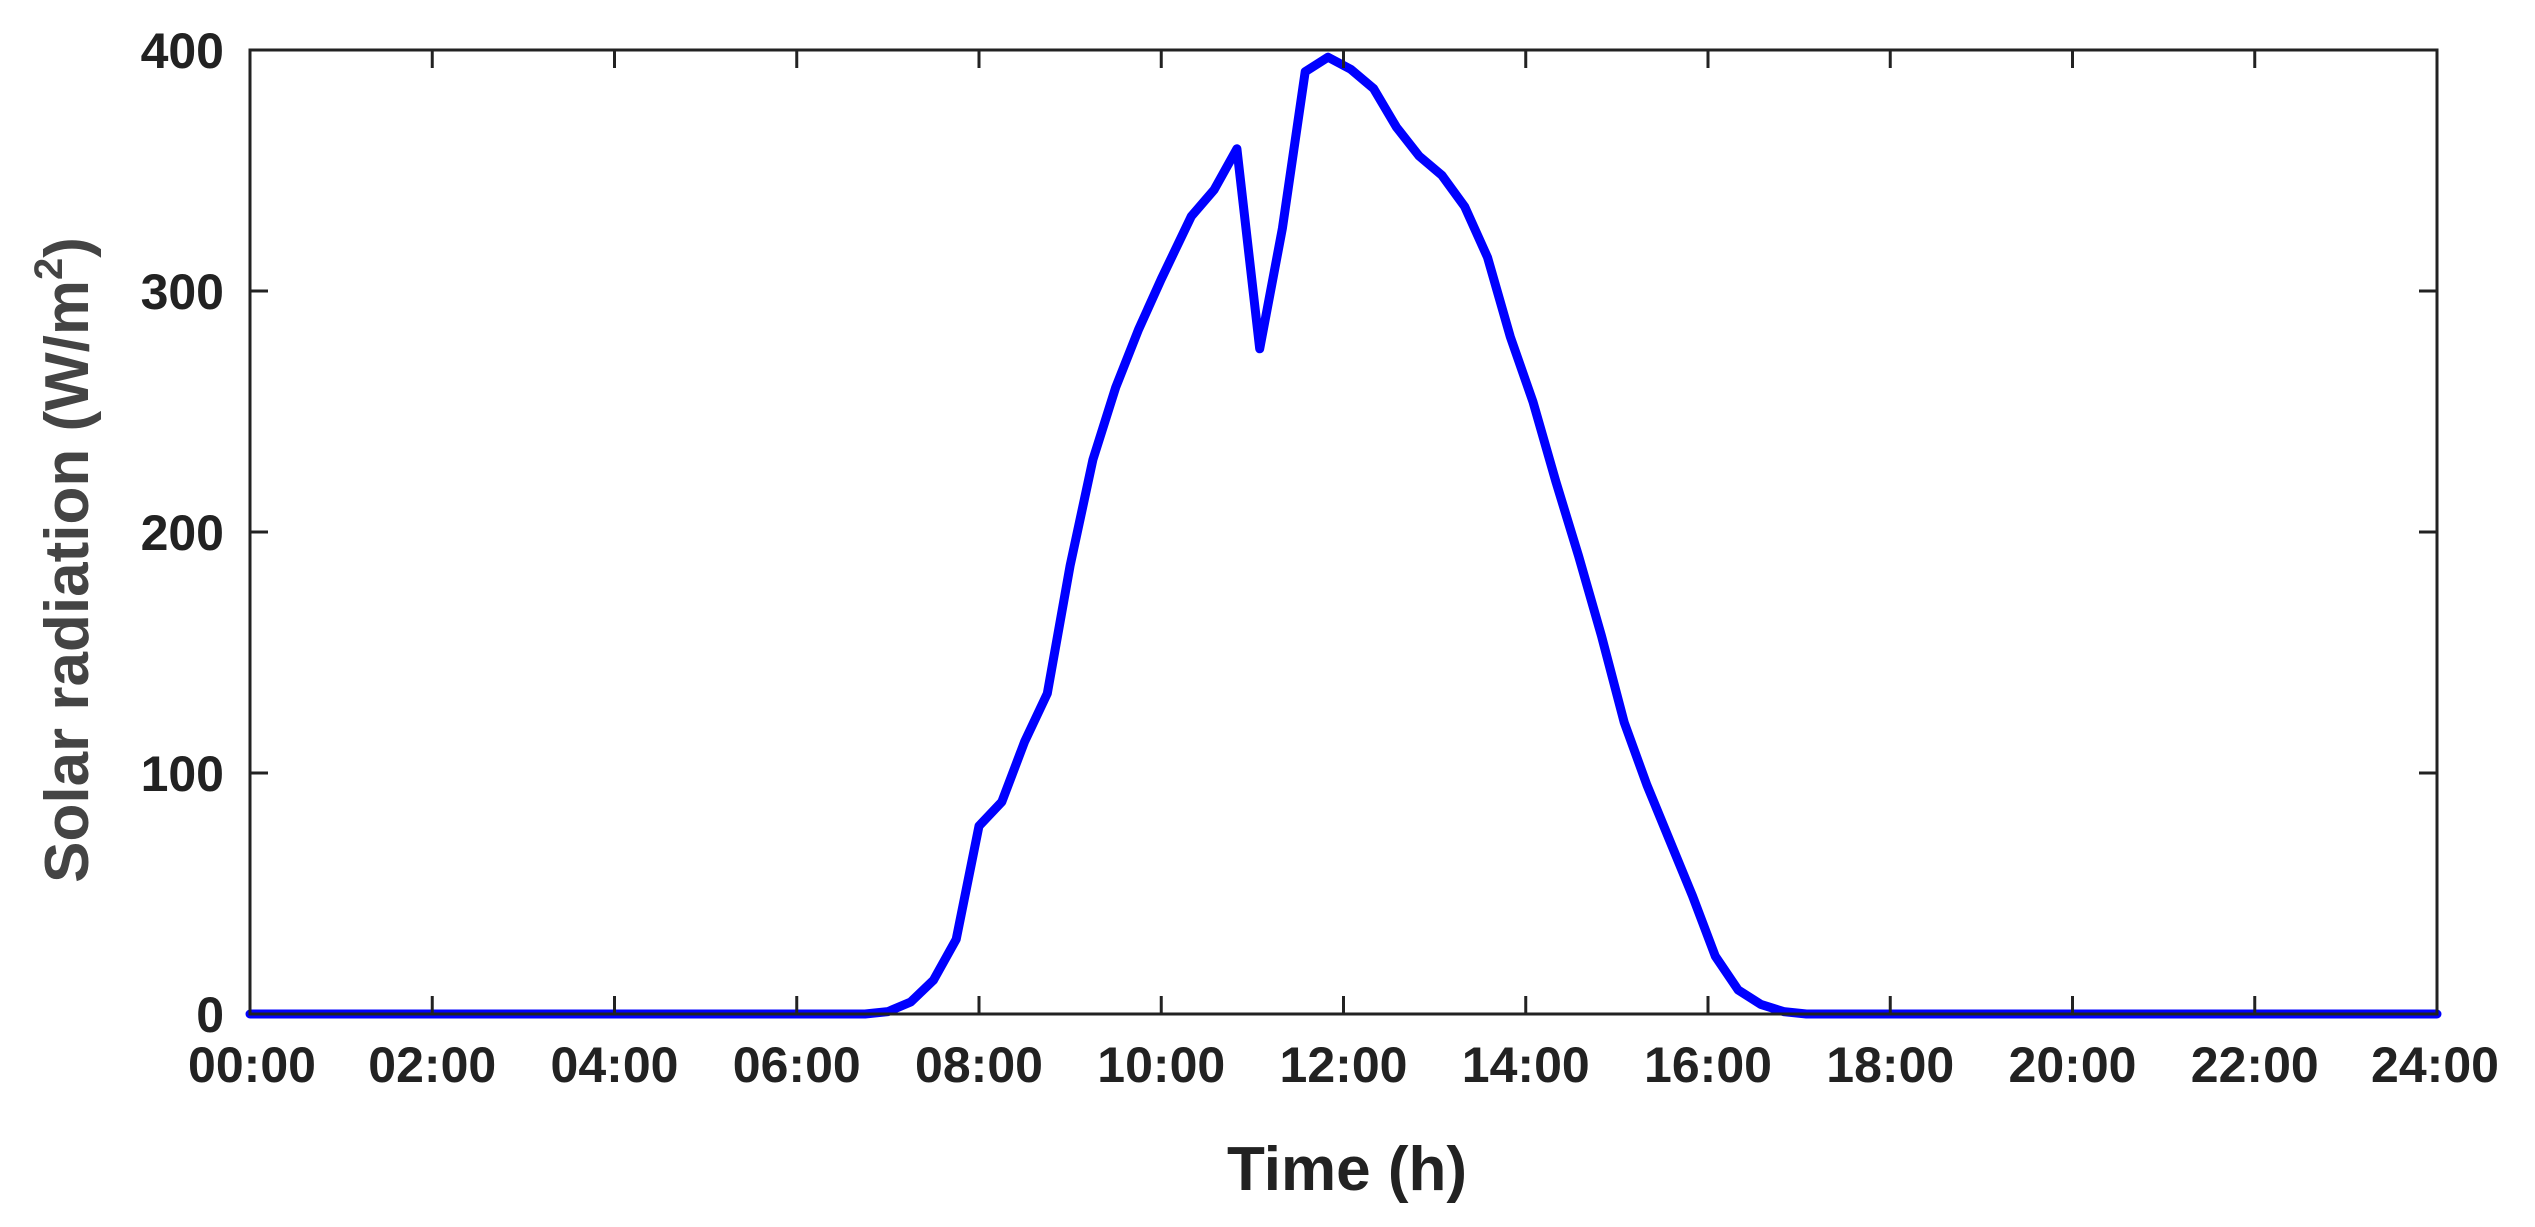 Image resolution: width=2535 pixels, height=1227 pixels. I want to click on x-tick-label-5: 10:00, so click(1161, 1065).